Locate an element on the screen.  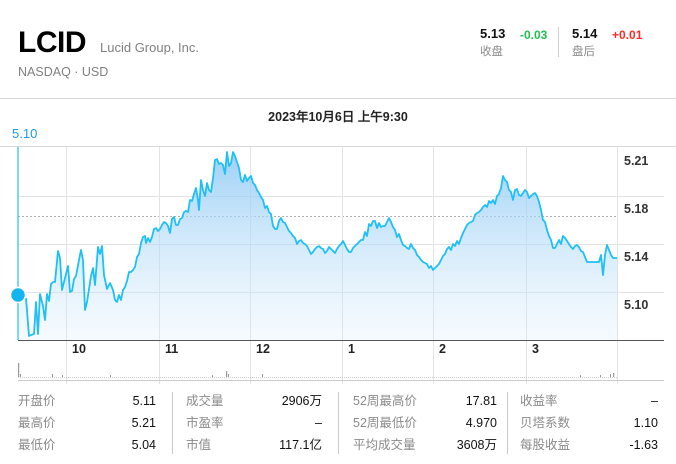
exchange-currency: NASDAQ · USD is located at coordinates (63, 72).